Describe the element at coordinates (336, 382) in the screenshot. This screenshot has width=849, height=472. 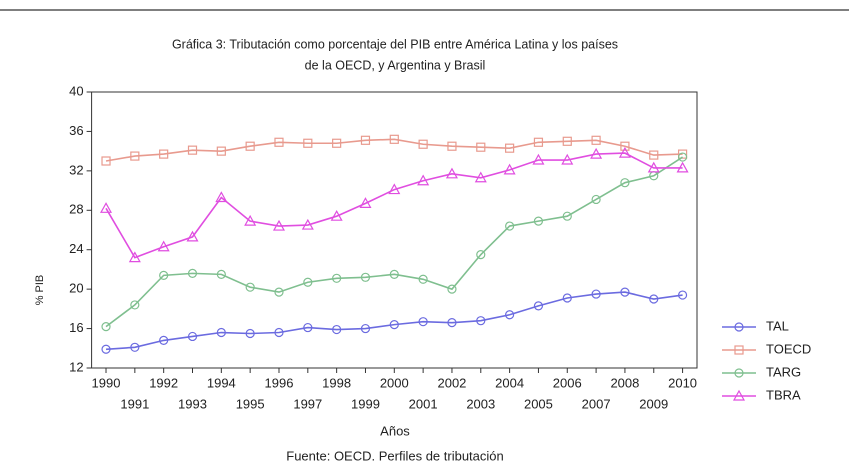
I see `x-tick-label: 1998` at that location.